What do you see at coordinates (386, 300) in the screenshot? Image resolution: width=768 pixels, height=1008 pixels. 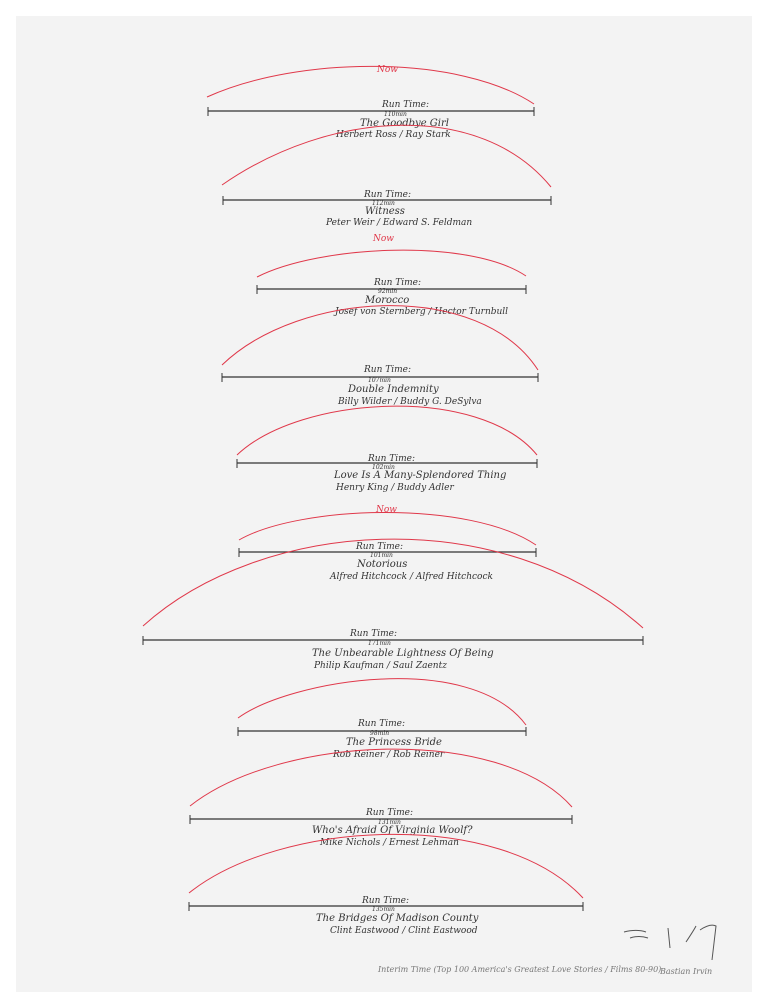 I see `film-title: Morocco` at bounding box center [386, 300].